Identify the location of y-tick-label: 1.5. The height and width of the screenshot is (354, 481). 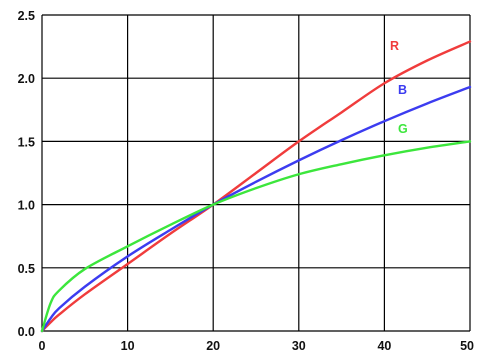
(26, 142).